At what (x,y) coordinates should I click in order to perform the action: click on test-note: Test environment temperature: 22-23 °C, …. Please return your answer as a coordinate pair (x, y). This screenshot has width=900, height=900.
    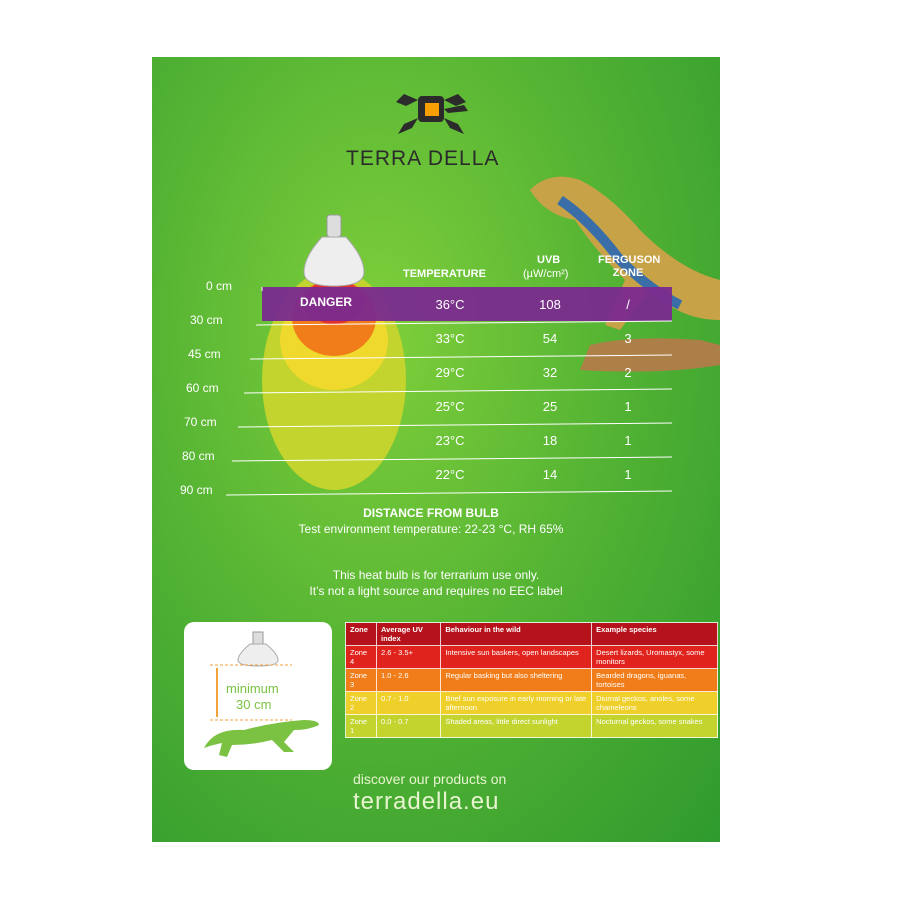
    Looking at the image, I should click on (431, 529).